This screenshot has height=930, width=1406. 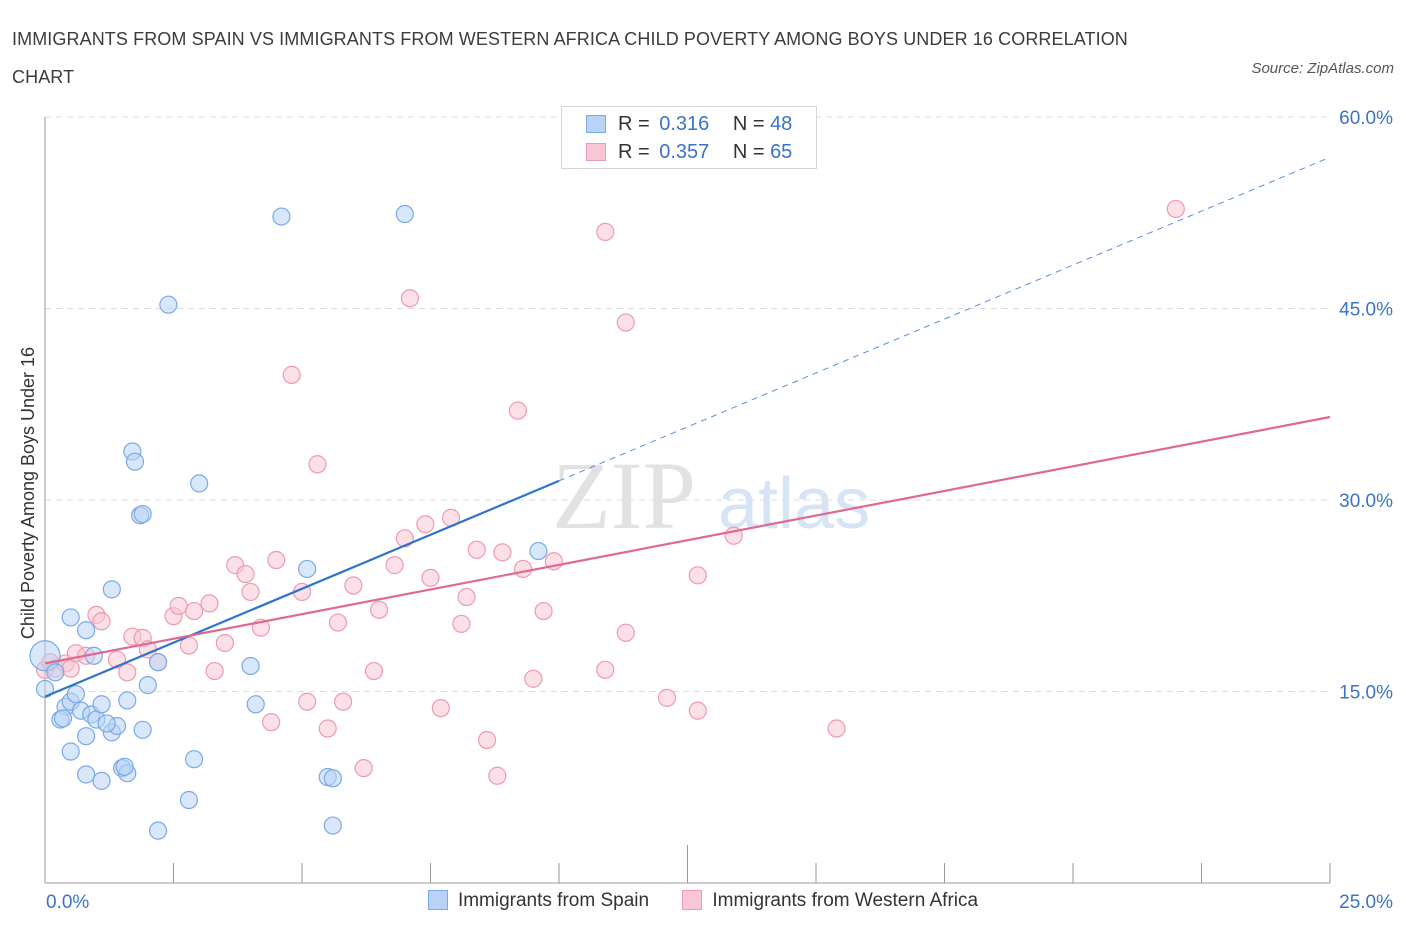 I want to click on source-label: Source: ZipAtlas.com, so click(x=1322, y=68).